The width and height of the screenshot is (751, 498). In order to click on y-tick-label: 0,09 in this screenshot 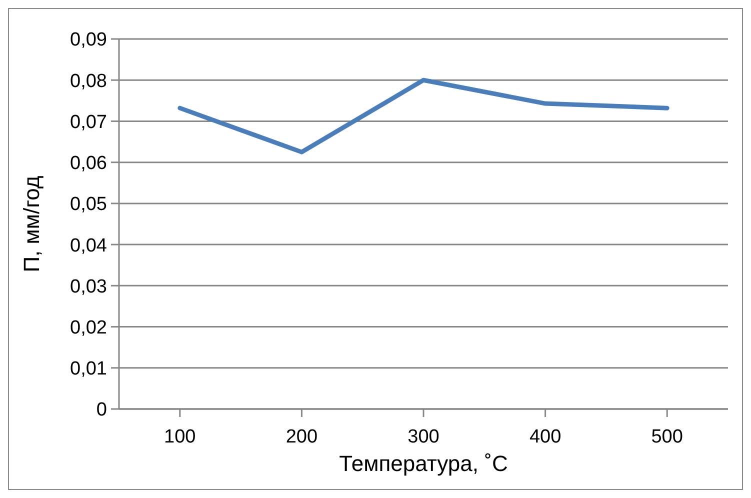, I will do `click(88, 40)`.